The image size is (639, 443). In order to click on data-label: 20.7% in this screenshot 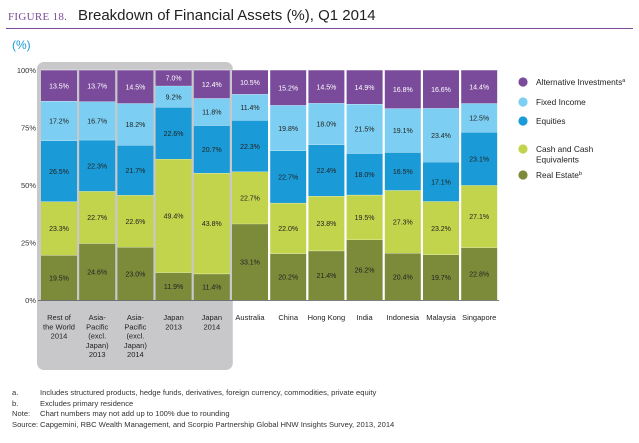, I will do `click(212, 150)`.